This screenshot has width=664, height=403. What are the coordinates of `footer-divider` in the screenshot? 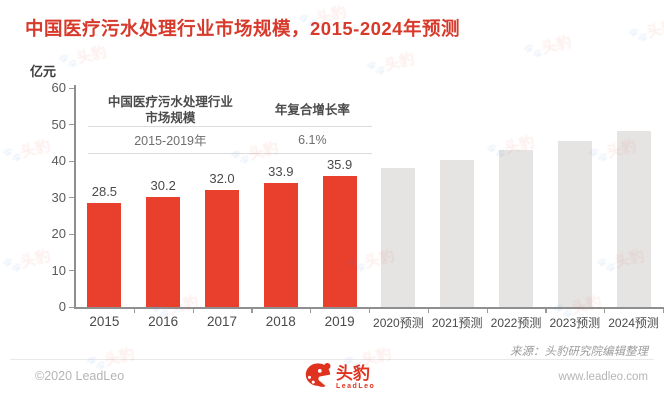 It's located at (332, 359).